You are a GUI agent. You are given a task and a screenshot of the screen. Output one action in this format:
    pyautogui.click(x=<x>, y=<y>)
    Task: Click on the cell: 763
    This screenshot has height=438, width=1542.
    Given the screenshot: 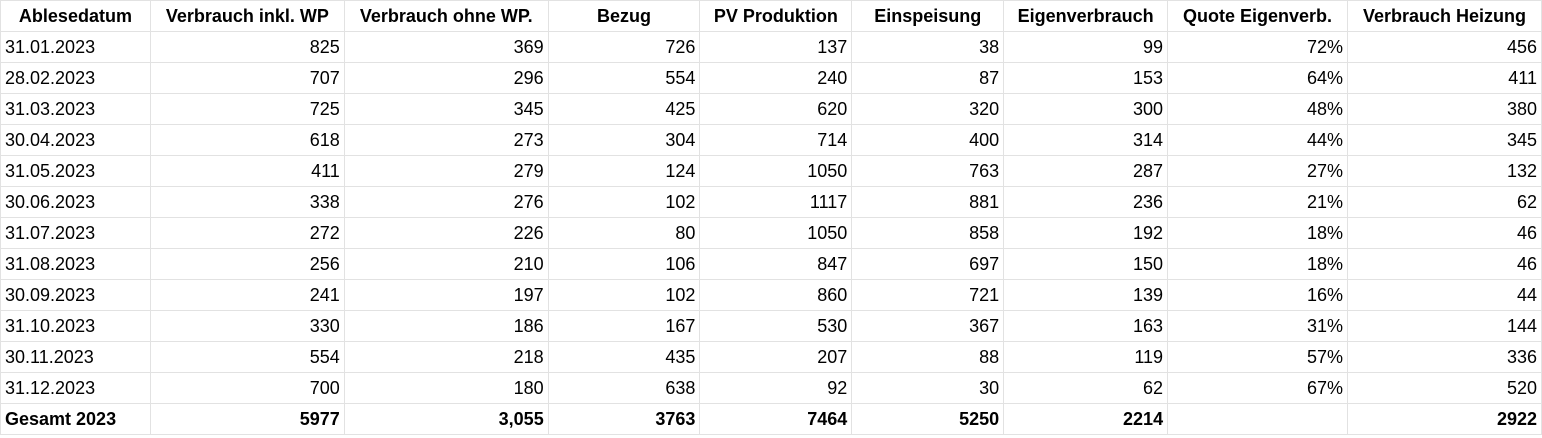 What is the action you would take?
    pyautogui.click(x=928, y=171)
    